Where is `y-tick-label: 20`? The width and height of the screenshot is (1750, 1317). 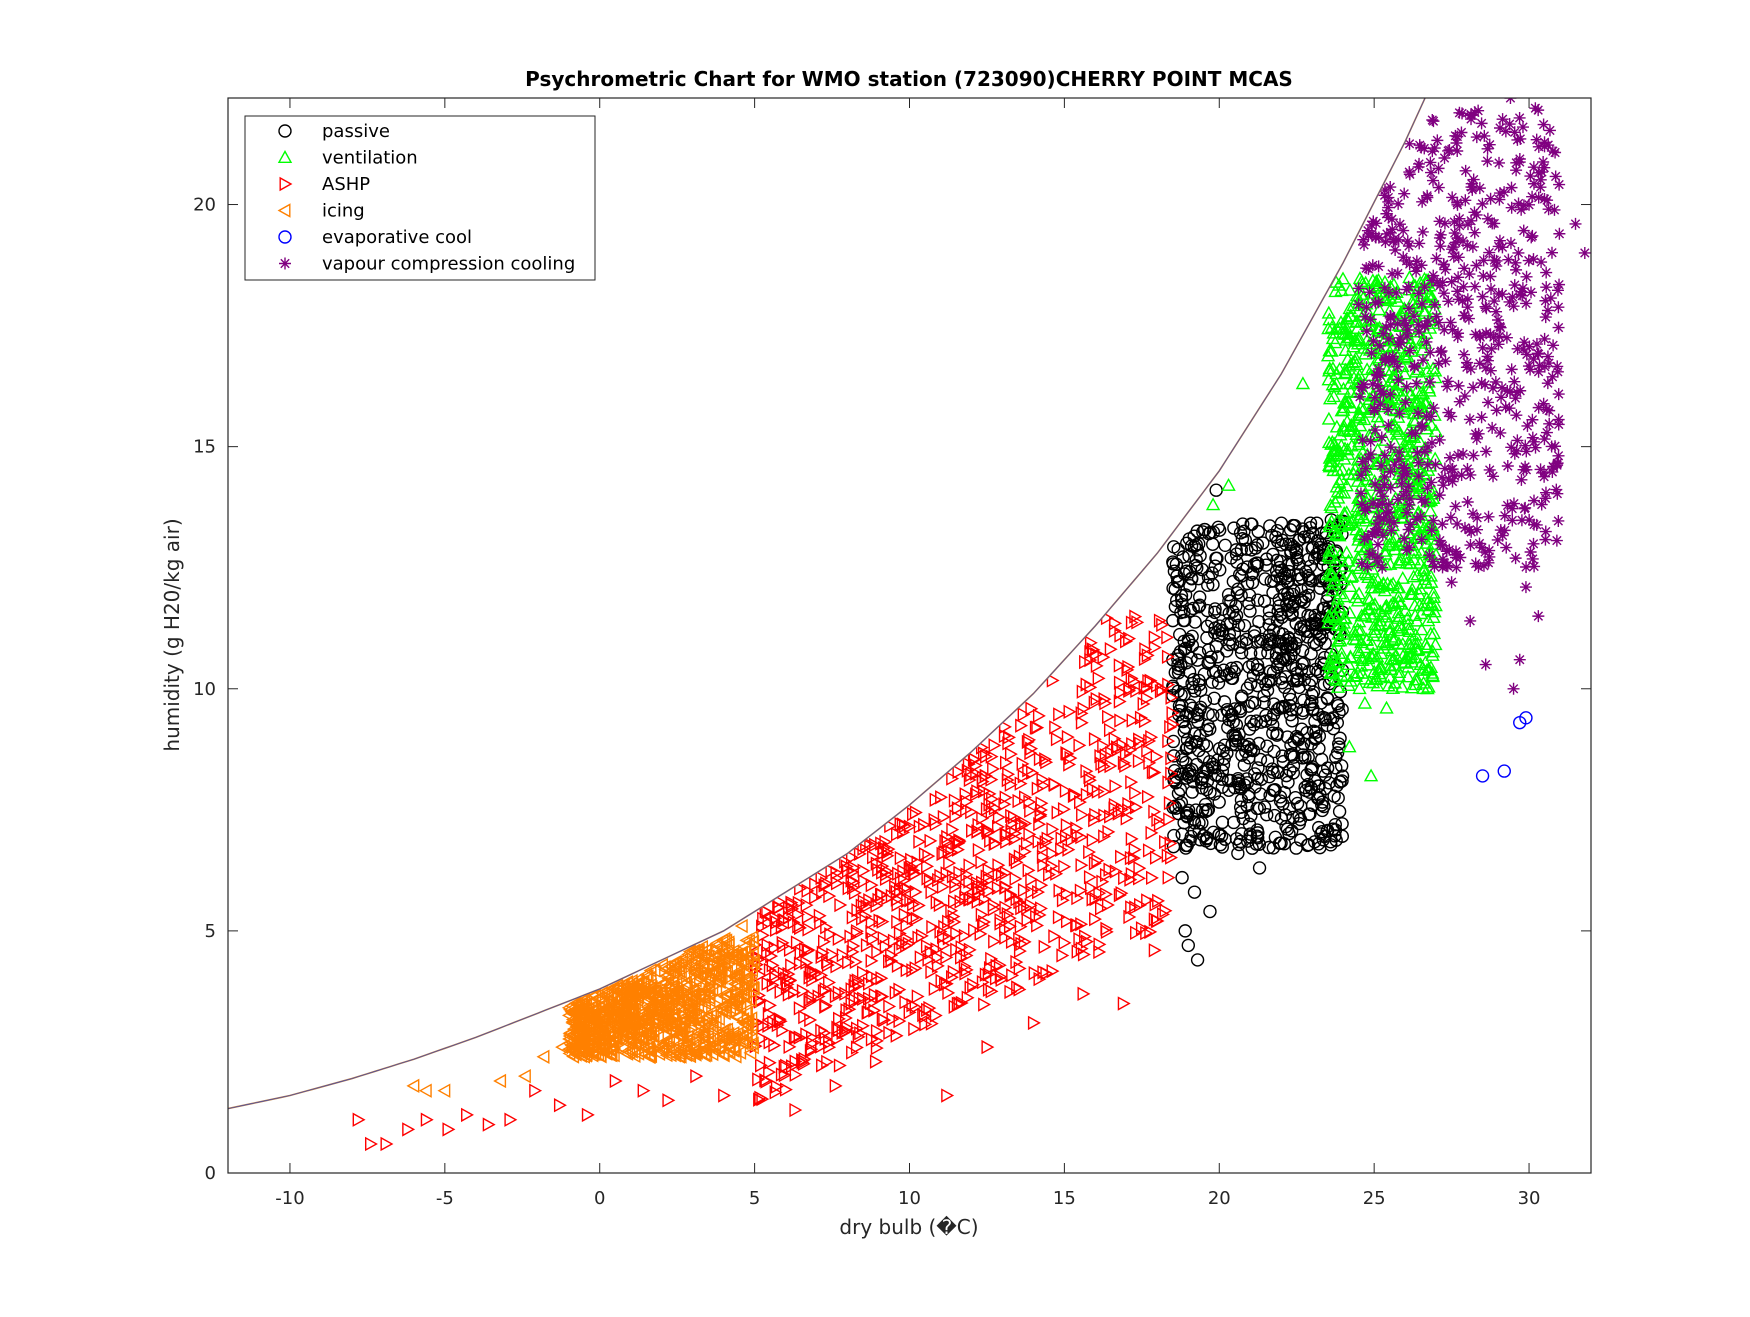
y-tick-label: 20 is located at coordinates (204, 205).